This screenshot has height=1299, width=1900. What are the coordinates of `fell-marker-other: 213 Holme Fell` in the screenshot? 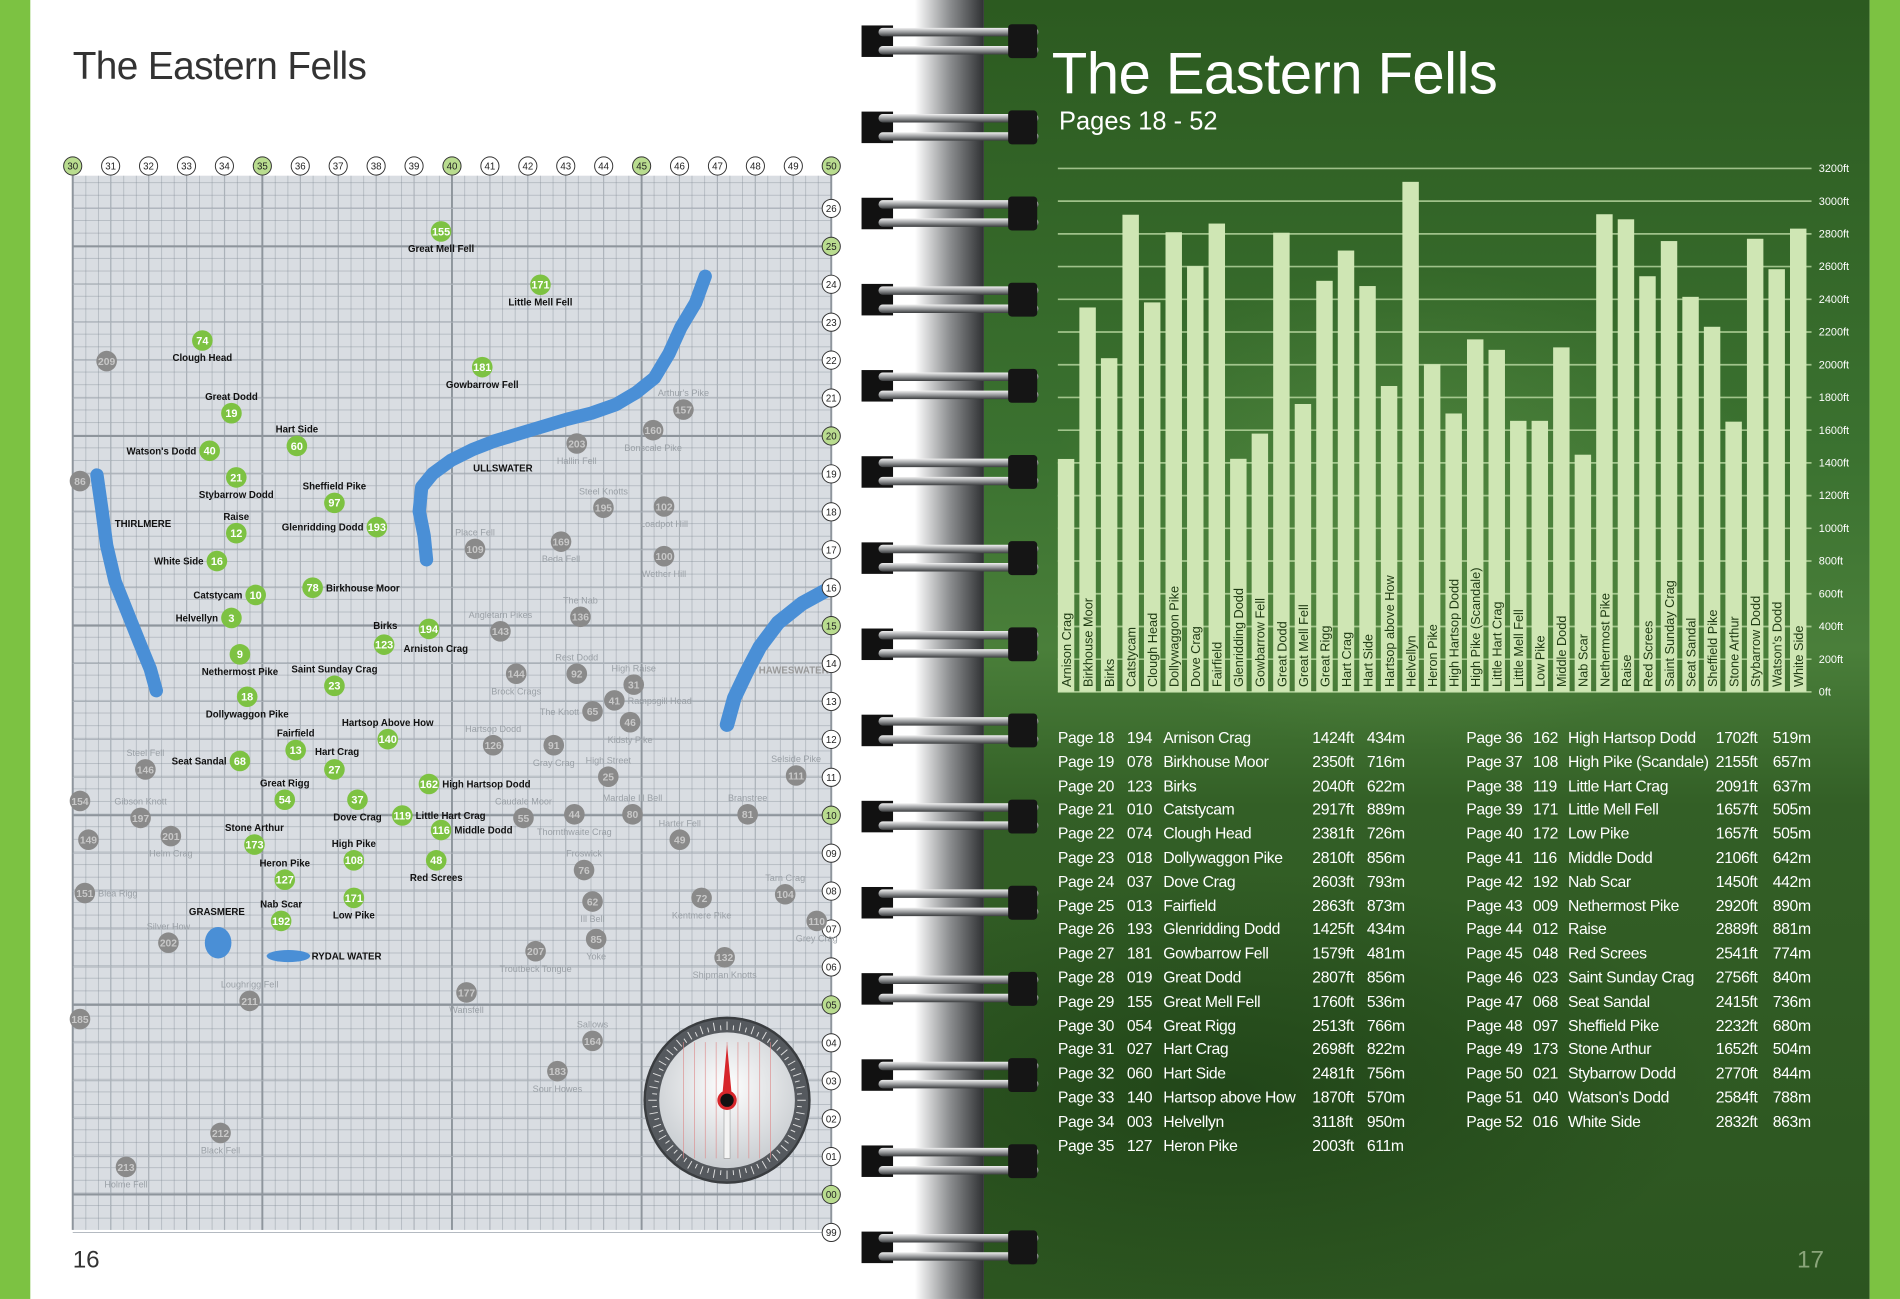 It's located at (126, 1173).